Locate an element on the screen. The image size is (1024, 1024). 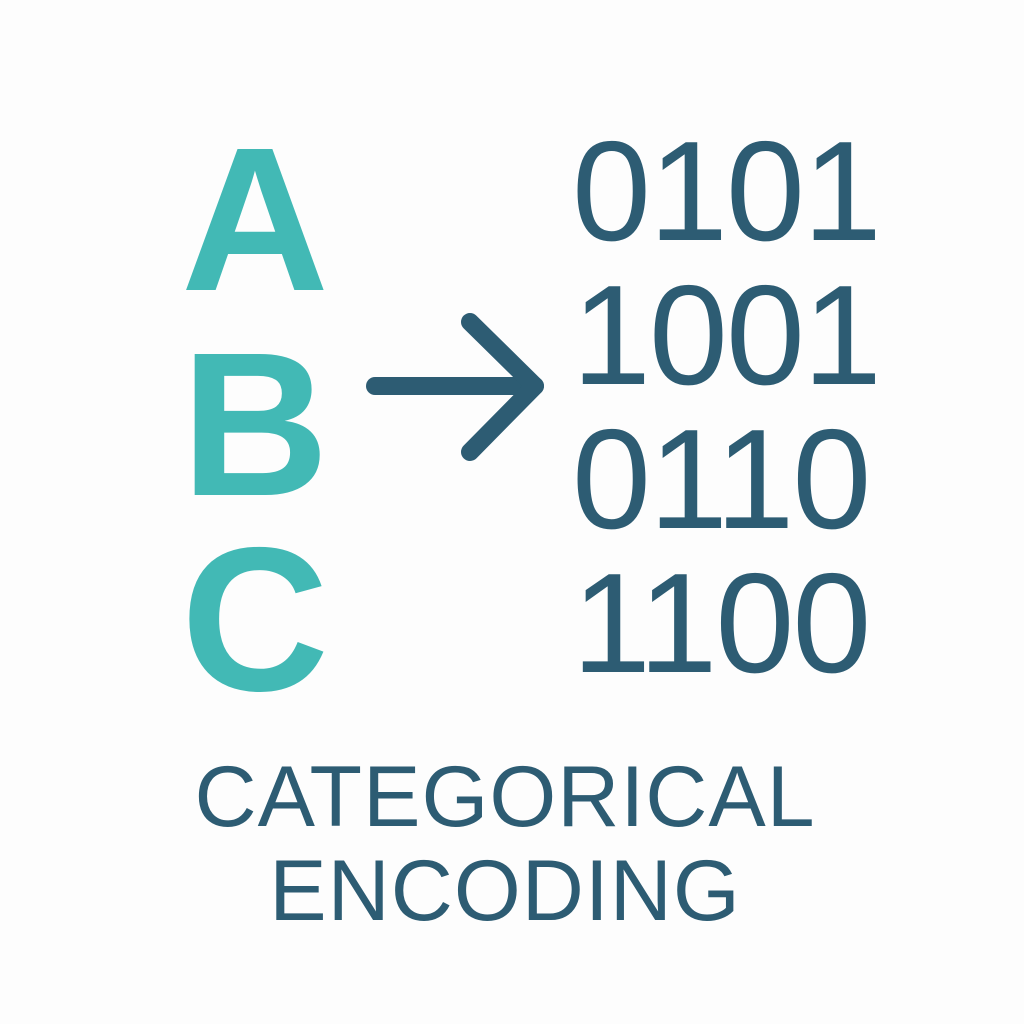
binary-code-2: 1001 is located at coordinates (727, 335).